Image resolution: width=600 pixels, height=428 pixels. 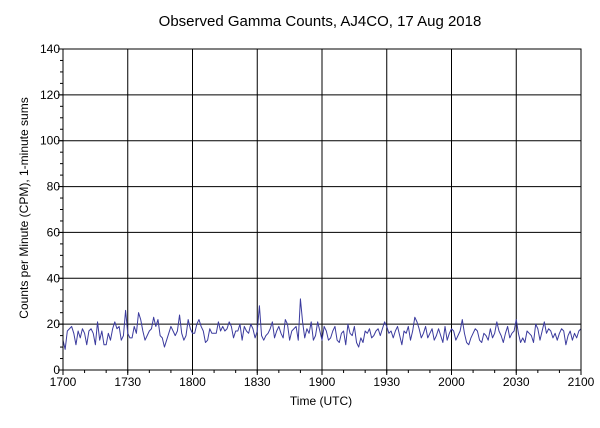 I want to click on series-line, so click(x=322, y=324).